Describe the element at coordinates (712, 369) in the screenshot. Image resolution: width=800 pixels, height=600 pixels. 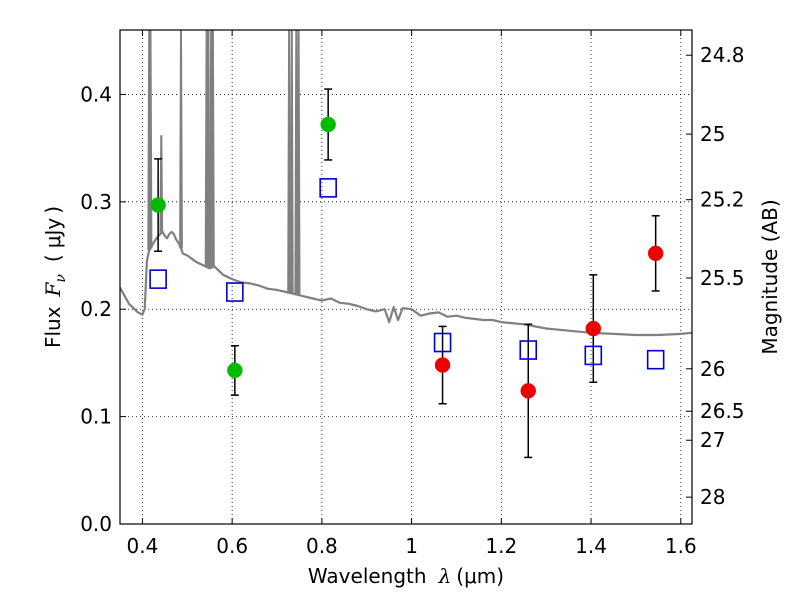
I see `magnitude-tick-label: 26` at that location.